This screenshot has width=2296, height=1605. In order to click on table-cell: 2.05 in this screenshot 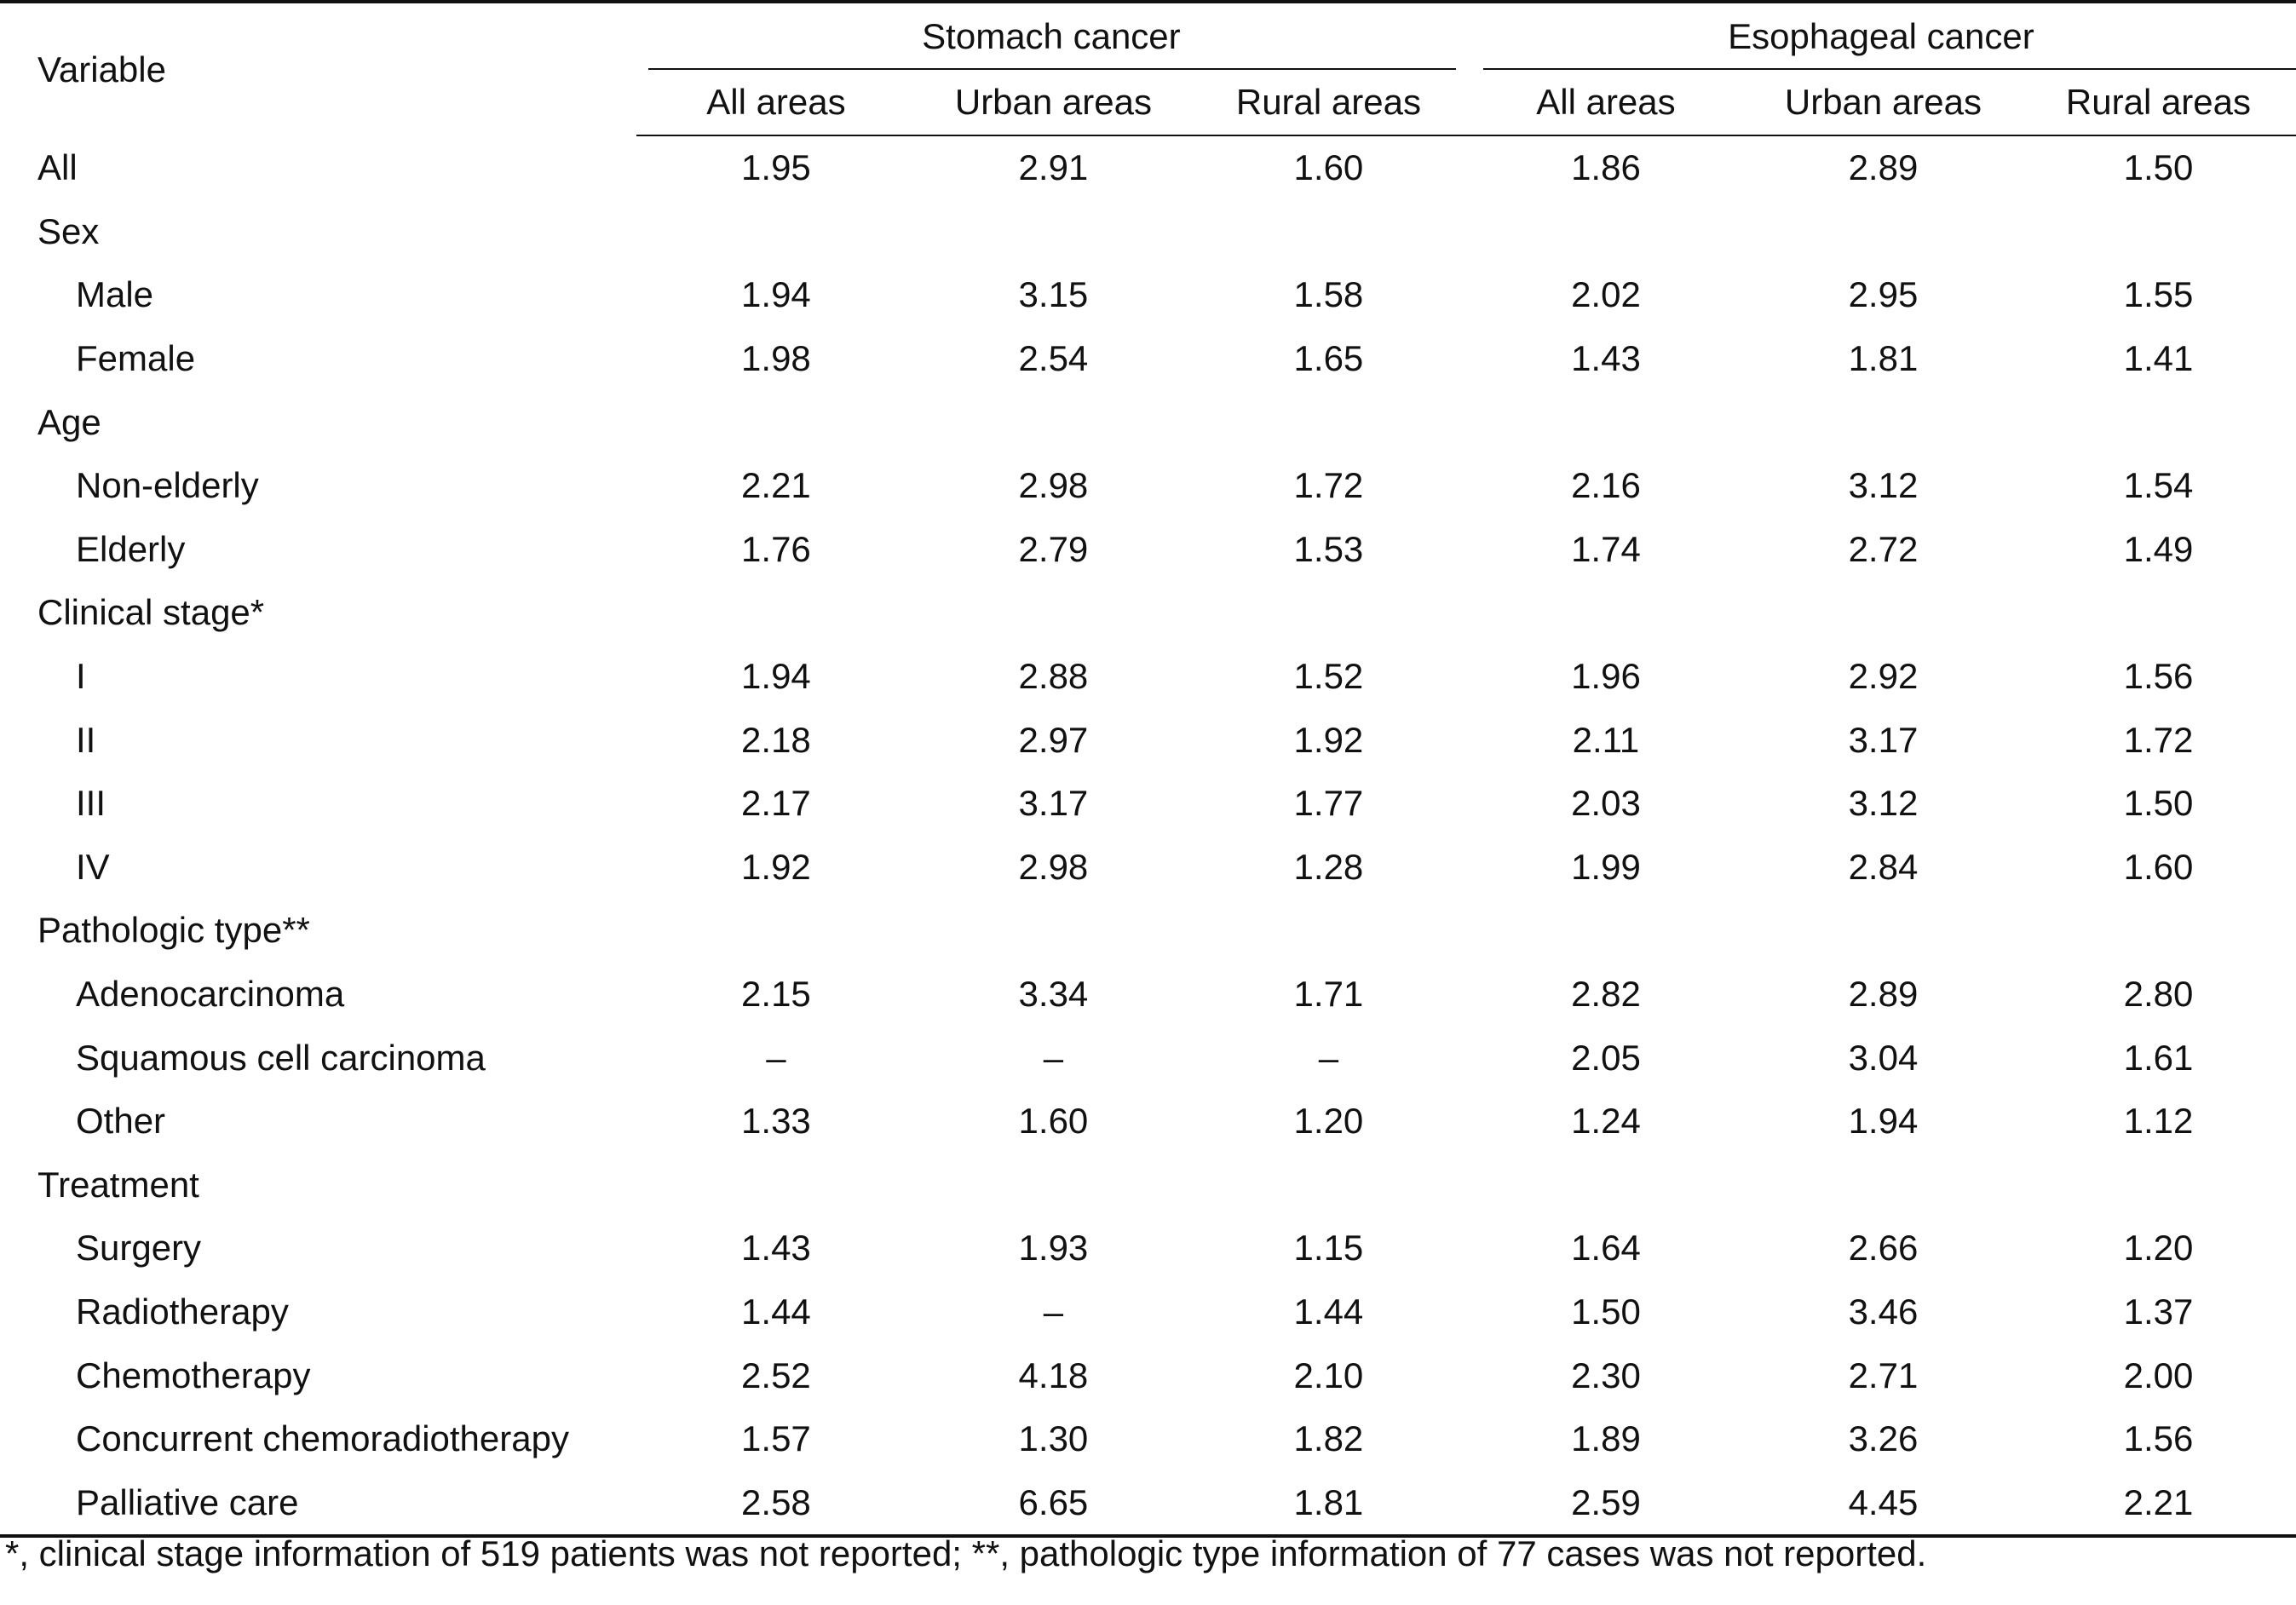, I will do `click(1606, 1057)`.